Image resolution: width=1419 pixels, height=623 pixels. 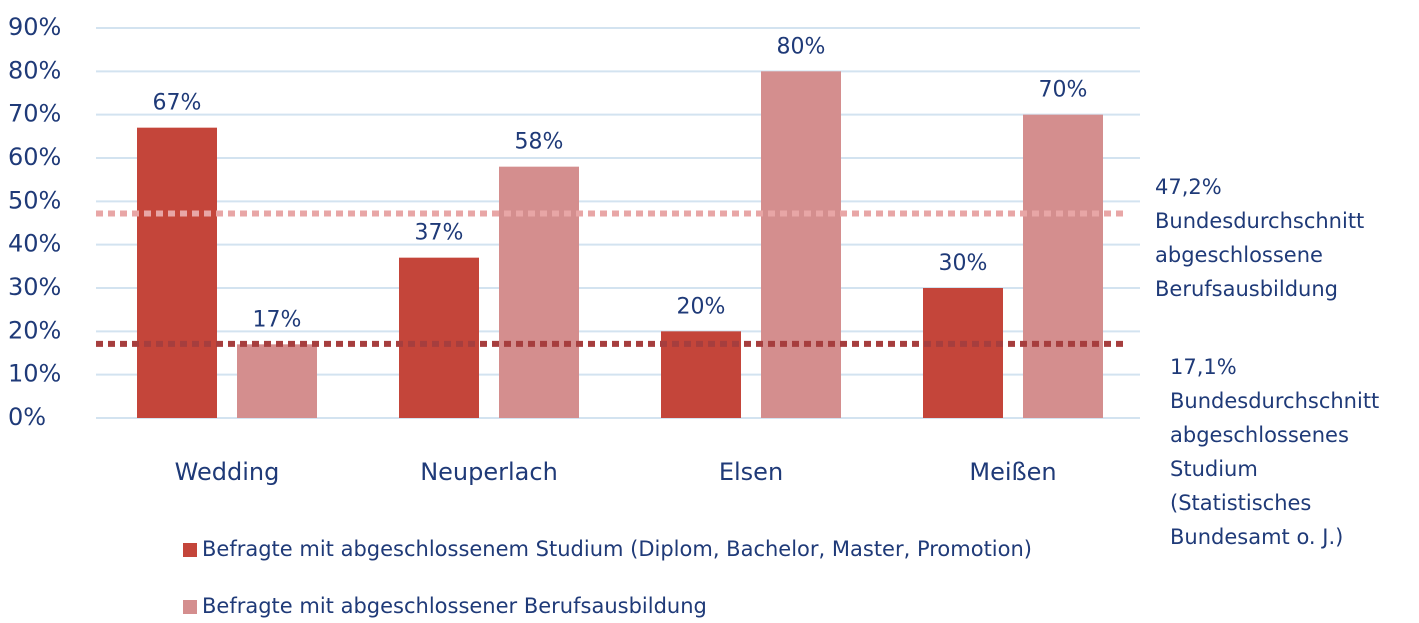 I want to click on reference-label: 17,1%, so click(x=1203, y=367).